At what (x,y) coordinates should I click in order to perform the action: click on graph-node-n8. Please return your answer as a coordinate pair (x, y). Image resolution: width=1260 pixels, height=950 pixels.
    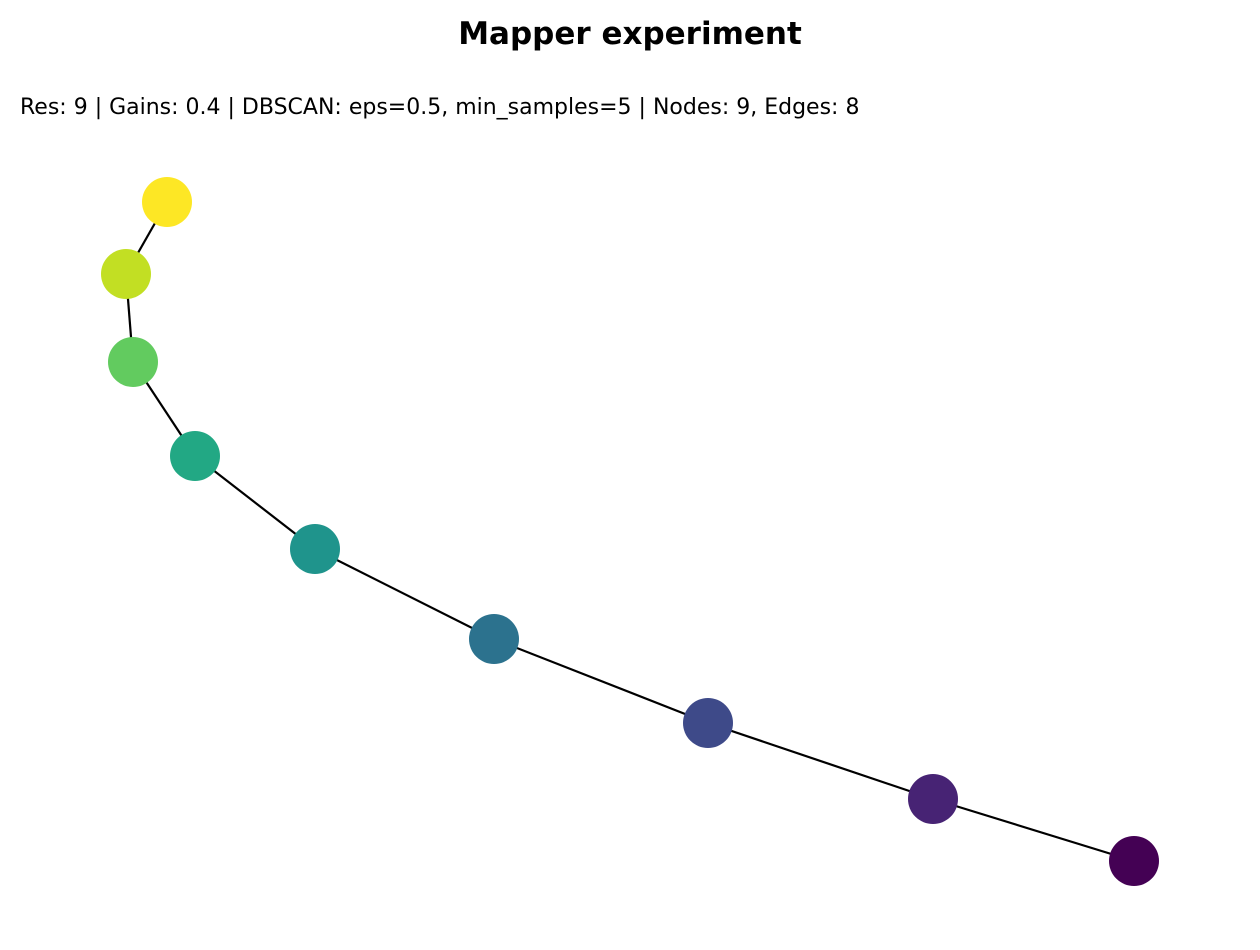
    Looking at the image, I should click on (1134, 861).